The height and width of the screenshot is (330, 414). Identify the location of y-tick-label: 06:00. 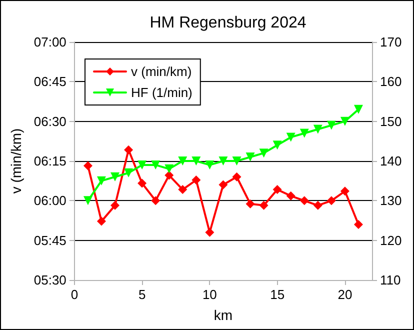
(50, 200).